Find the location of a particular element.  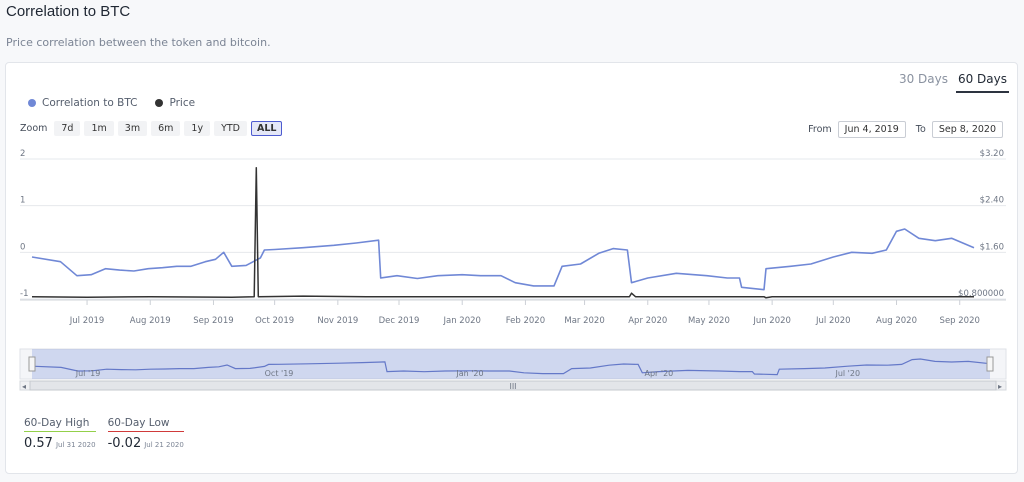

x-tick-label: Jul 2019 is located at coordinates (87, 321).